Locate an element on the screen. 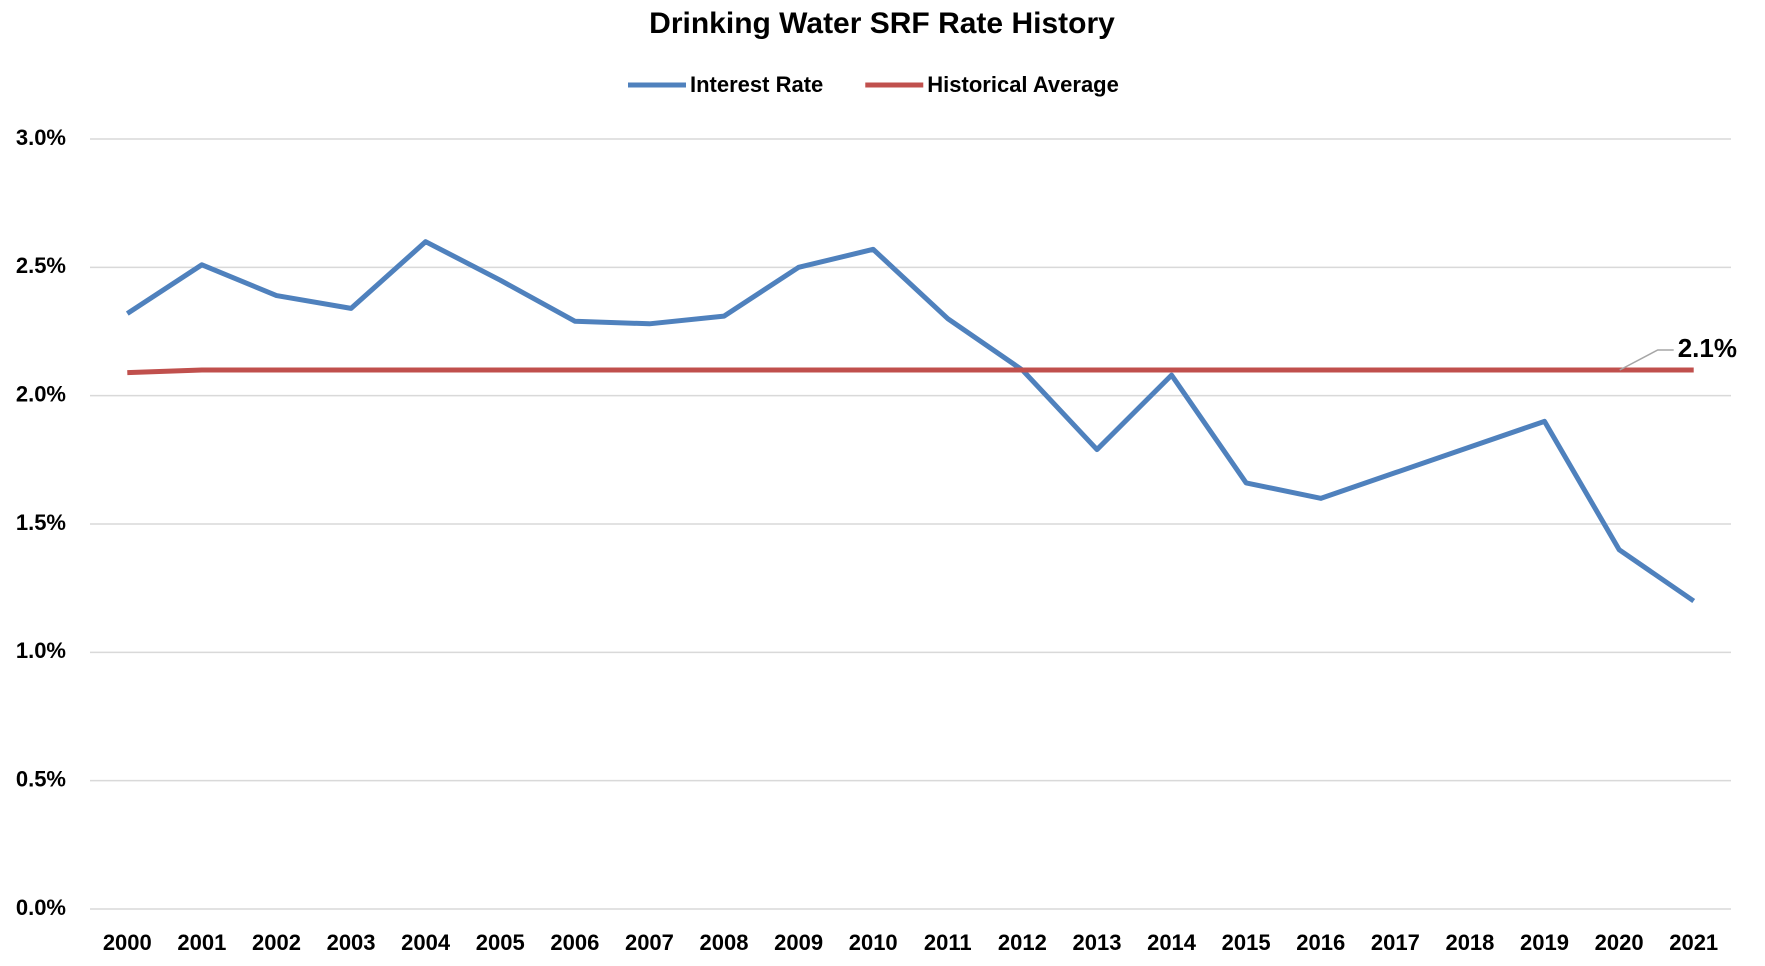 The width and height of the screenshot is (1765, 966). x-tick-label: 2008 is located at coordinates (724, 942).